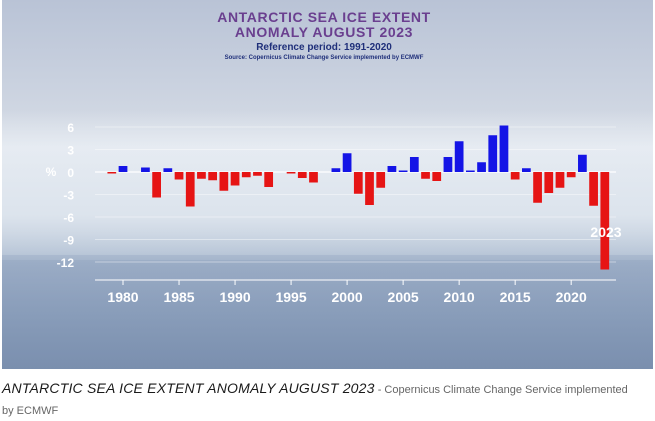  I want to click on bar-1990, so click(235, 179).